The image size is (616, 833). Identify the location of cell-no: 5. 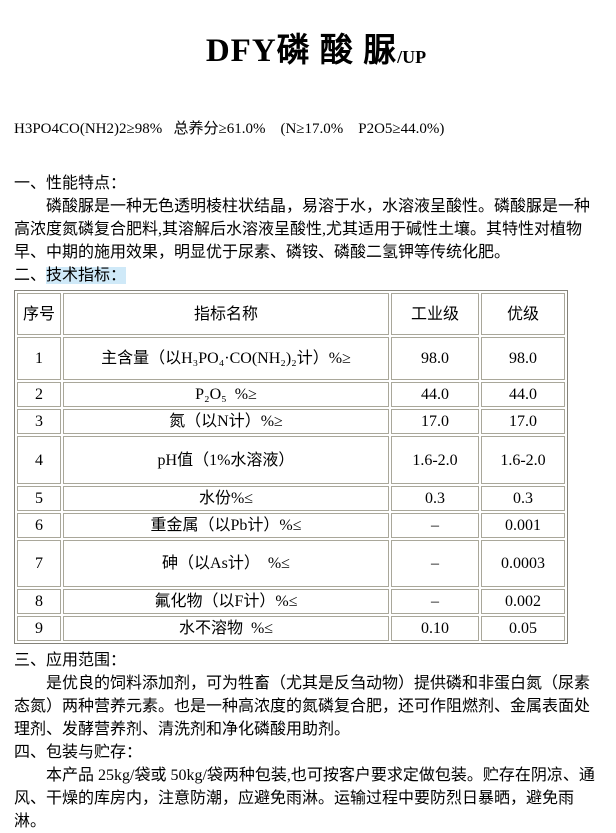
(39, 498).